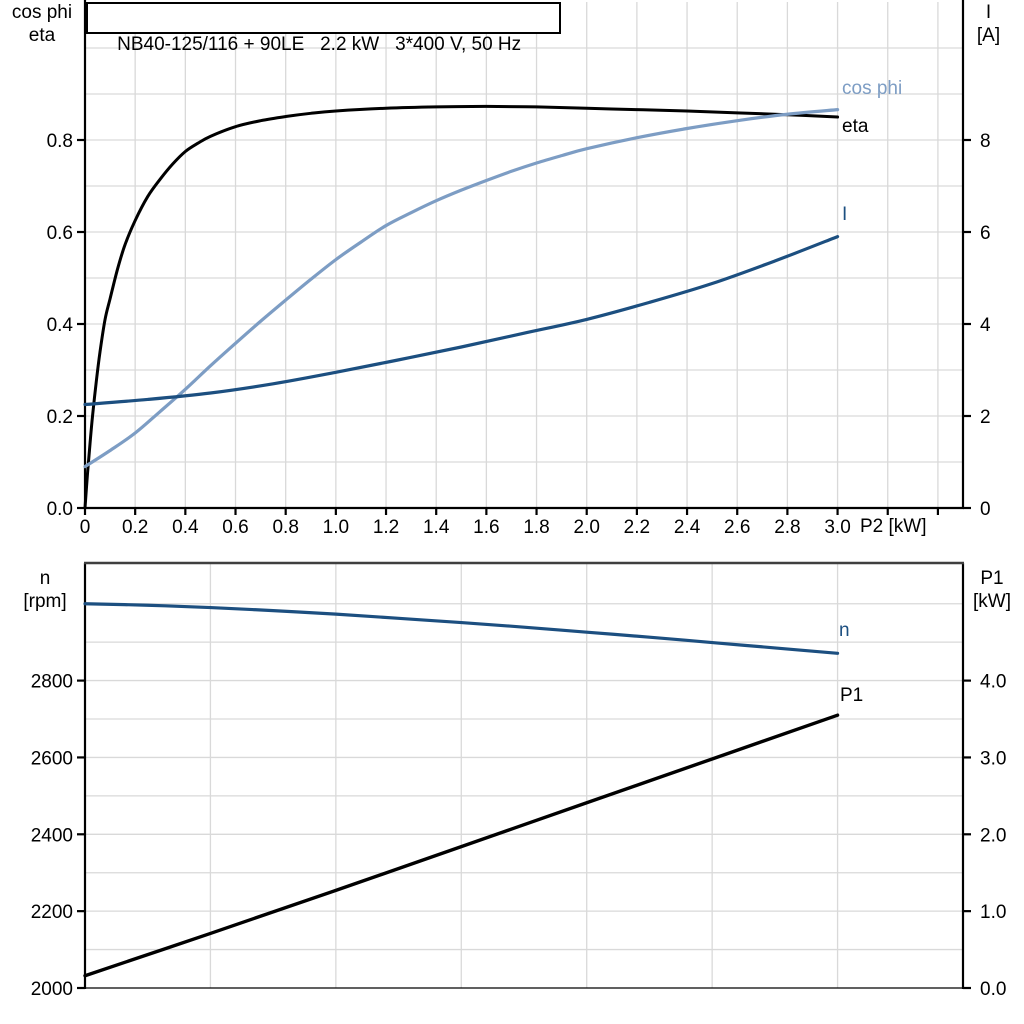 This screenshot has height=1024, width=1024. Describe the element at coordinates (285, 527) in the screenshot. I see `x-axis-tick-label: 0.8` at that location.